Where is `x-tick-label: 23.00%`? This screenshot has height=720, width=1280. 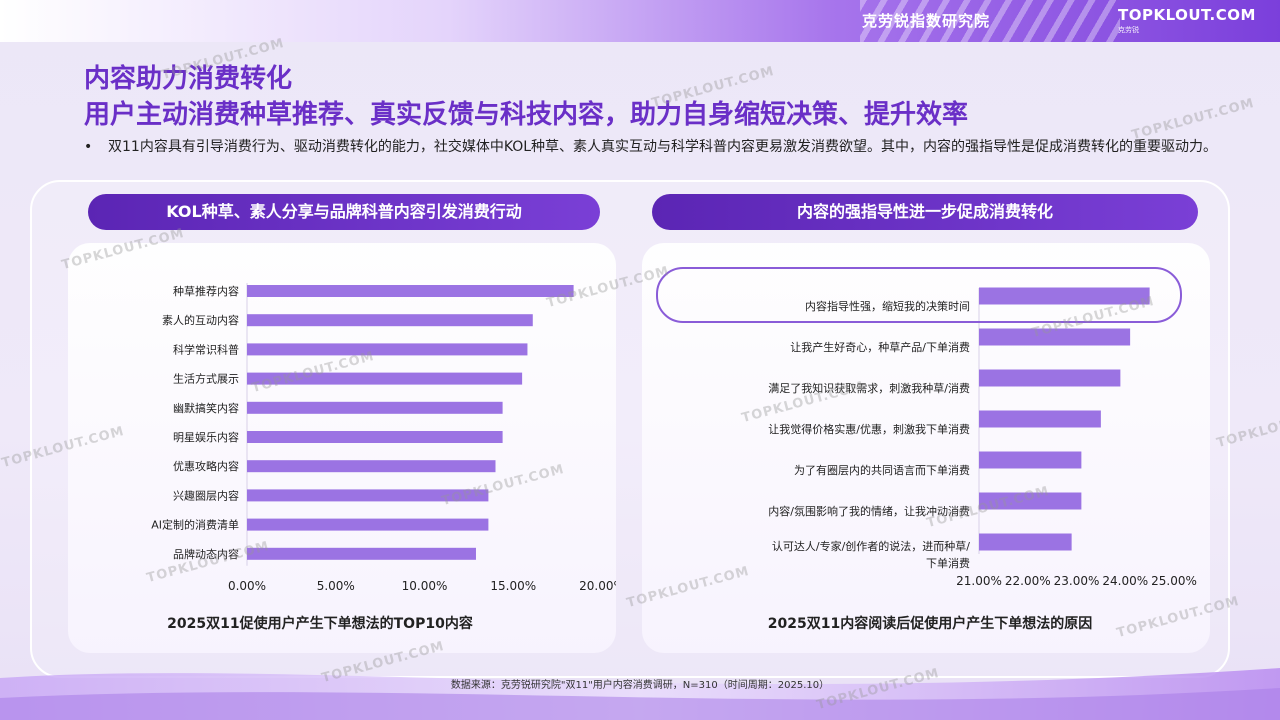 x-tick-label: 23.00% is located at coordinates (1077, 581).